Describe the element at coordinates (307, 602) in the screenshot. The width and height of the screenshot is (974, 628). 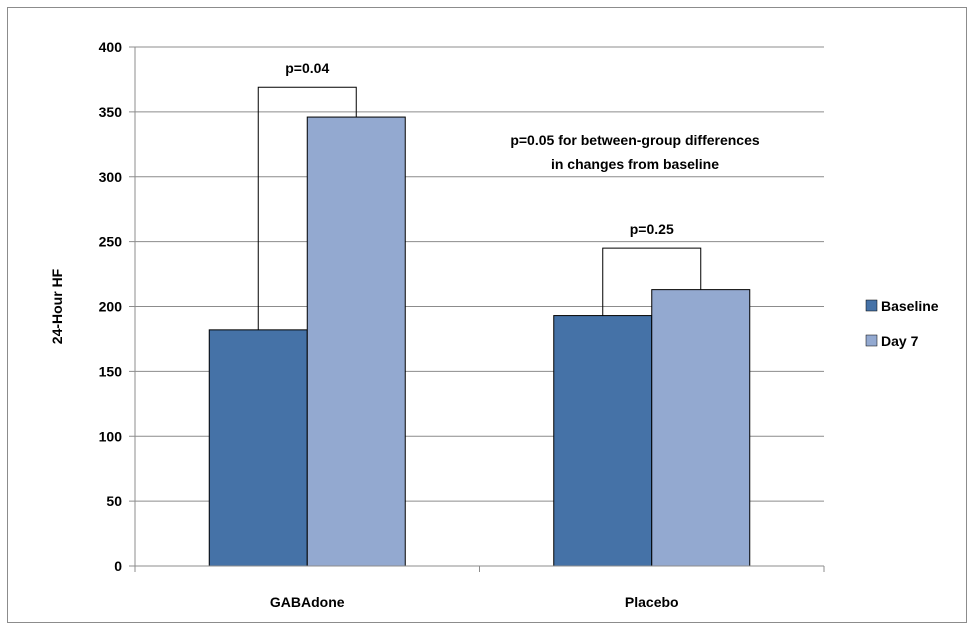
I see `x-tick-label: GABAdone` at that location.